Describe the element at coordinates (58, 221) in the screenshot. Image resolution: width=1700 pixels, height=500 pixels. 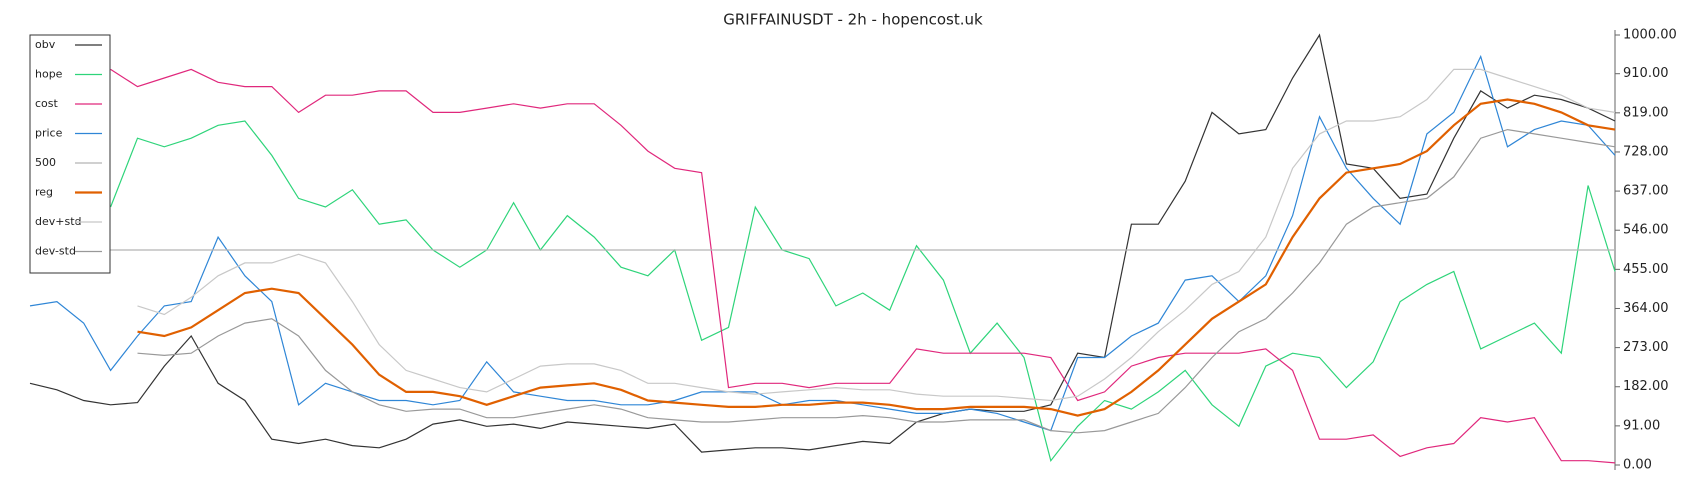
I see `legend-label: dev+std` at that location.